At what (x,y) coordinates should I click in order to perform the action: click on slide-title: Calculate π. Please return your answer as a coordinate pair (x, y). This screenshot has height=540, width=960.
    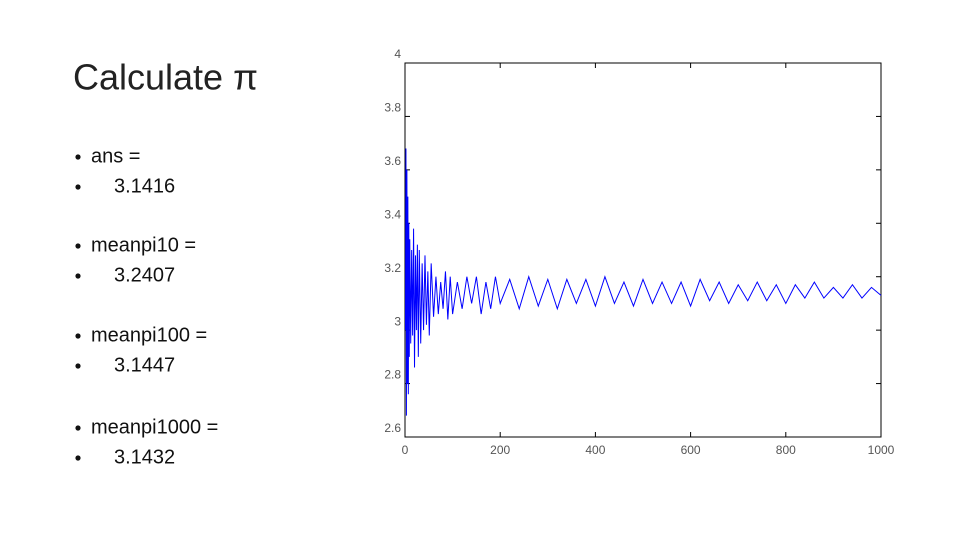
    Looking at the image, I should click on (165, 77).